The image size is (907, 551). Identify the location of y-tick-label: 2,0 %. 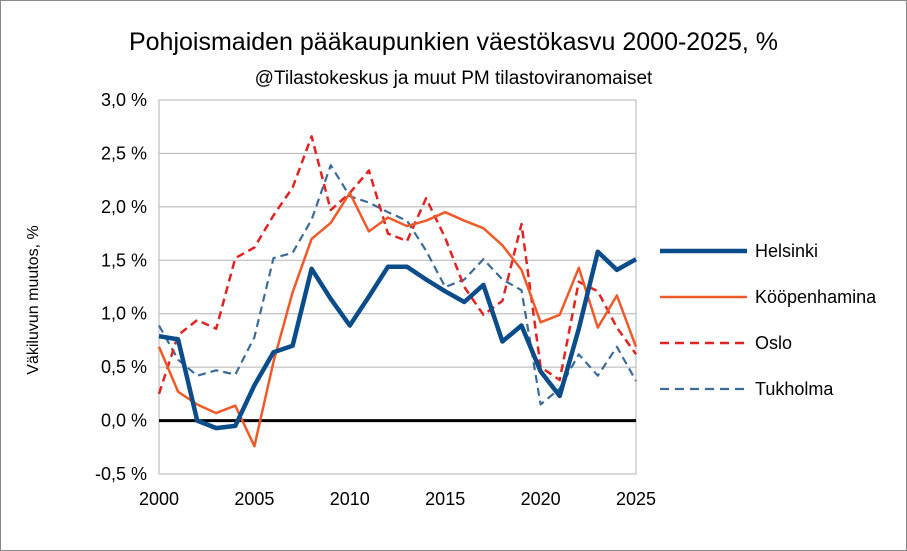
(124, 207).